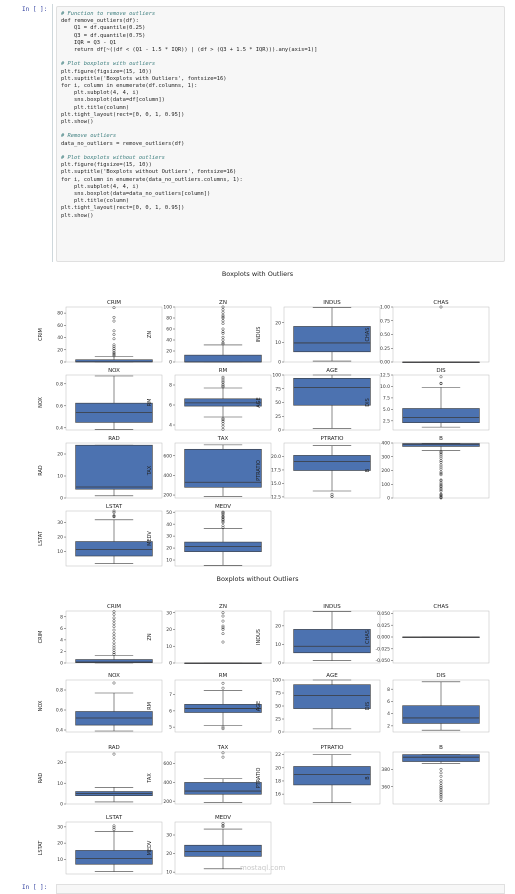 Image resolution: width=515 pixels, height=894 pixels. Describe the element at coordinates (427, 634) in the screenshot. I see `boxplot-panel-chas: CHAS CHAS -0.050 -0.025 0.000 0.025 0.050` at that location.